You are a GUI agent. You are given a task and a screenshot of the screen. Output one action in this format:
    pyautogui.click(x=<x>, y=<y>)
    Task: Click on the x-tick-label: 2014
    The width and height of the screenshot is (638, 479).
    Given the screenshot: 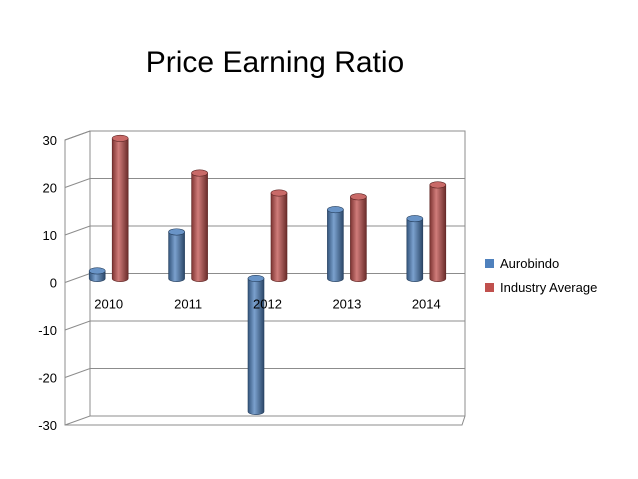 What is the action you would take?
    pyautogui.click(x=426, y=304)
    